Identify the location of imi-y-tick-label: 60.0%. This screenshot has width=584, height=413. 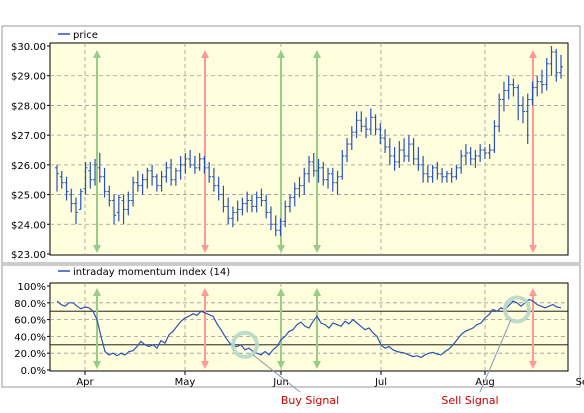
(30, 321).